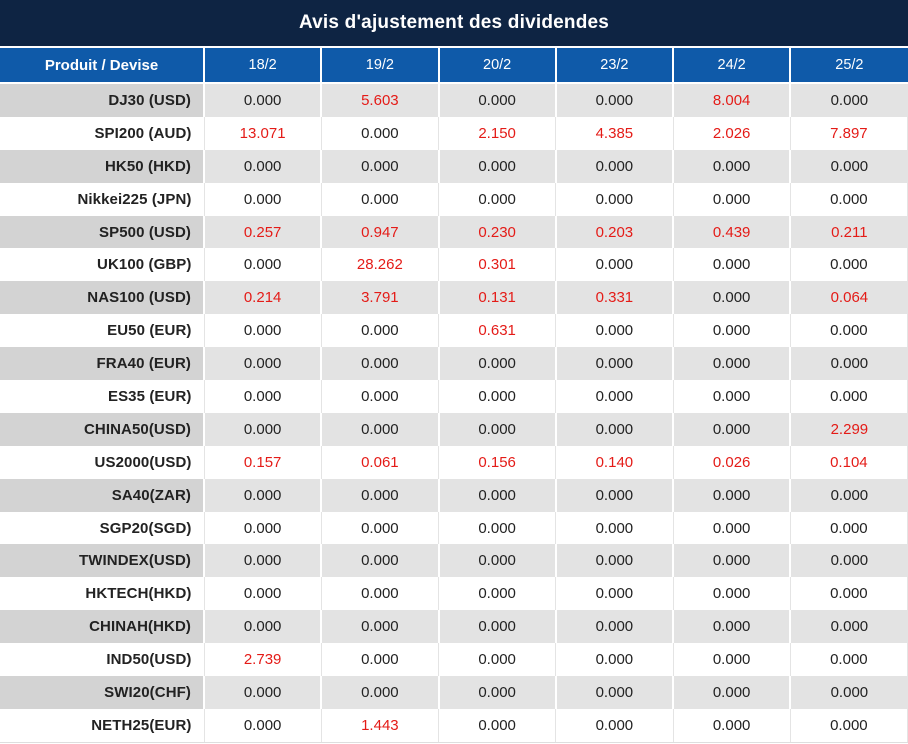  What do you see at coordinates (380, 66) in the screenshot?
I see `column-header-19-2: 19/2` at bounding box center [380, 66].